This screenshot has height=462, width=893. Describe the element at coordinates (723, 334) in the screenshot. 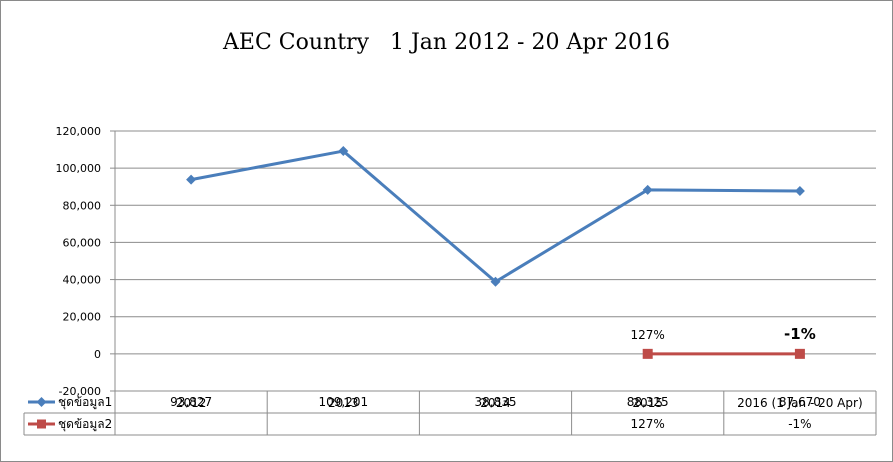

I see `data-annotations: 127% -1%` at that location.